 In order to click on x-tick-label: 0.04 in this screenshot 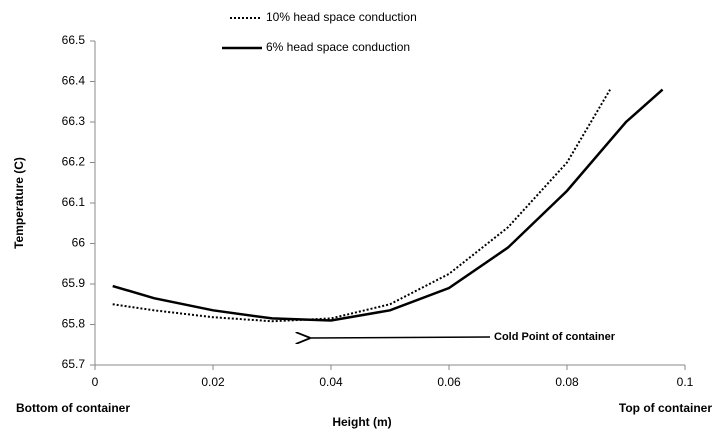, I will do `click(331, 382)`.